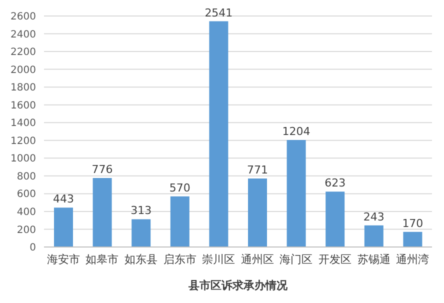 The width and height of the screenshot is (444, 303). I want to click on x-tick-label: 崇川区, so click(219, 259).